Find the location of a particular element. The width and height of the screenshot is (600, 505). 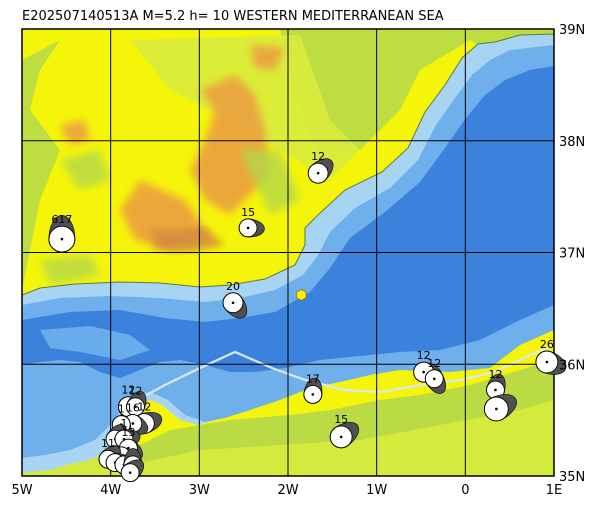

focal-mechanism: 17 is located at coordinates (313, 388).